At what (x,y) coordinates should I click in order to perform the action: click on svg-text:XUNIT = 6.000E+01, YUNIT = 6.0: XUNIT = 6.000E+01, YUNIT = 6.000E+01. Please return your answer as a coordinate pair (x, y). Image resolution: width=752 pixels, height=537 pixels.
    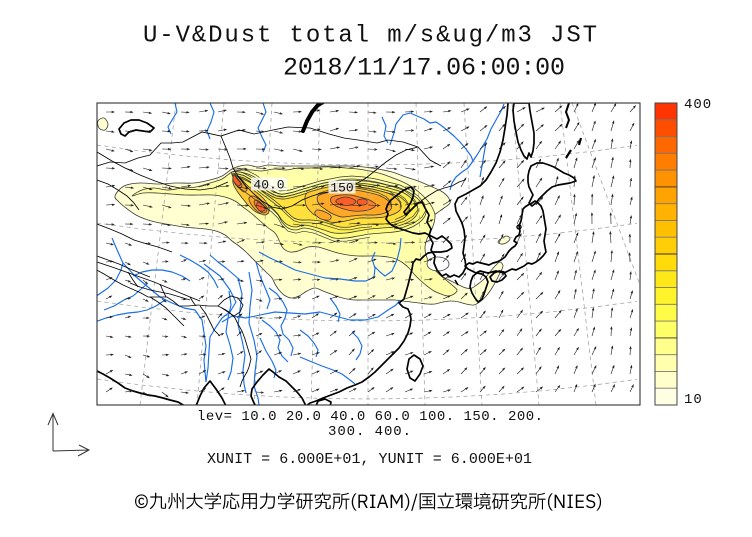
    Looking at the image, I should click on (369, 459).